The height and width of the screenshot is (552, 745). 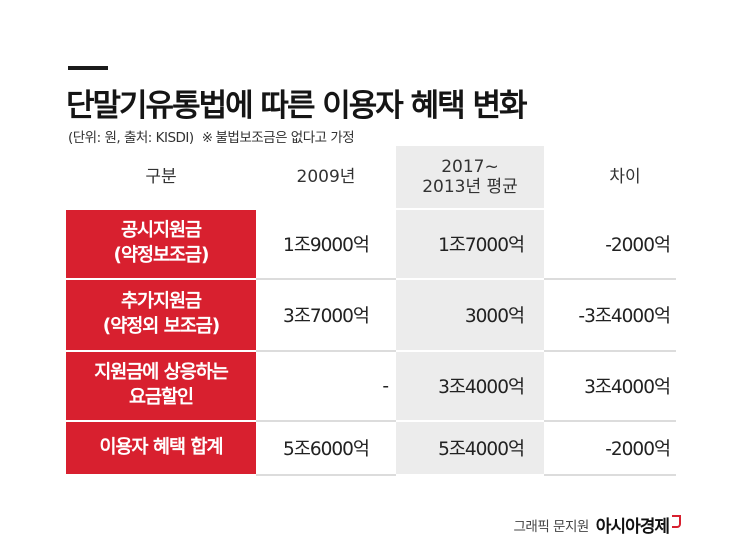 What do you see at coordinates (470, 187) in the screenshot?
I see `header-average-line2: 2013년 평균` at bounding box center [470, 187].